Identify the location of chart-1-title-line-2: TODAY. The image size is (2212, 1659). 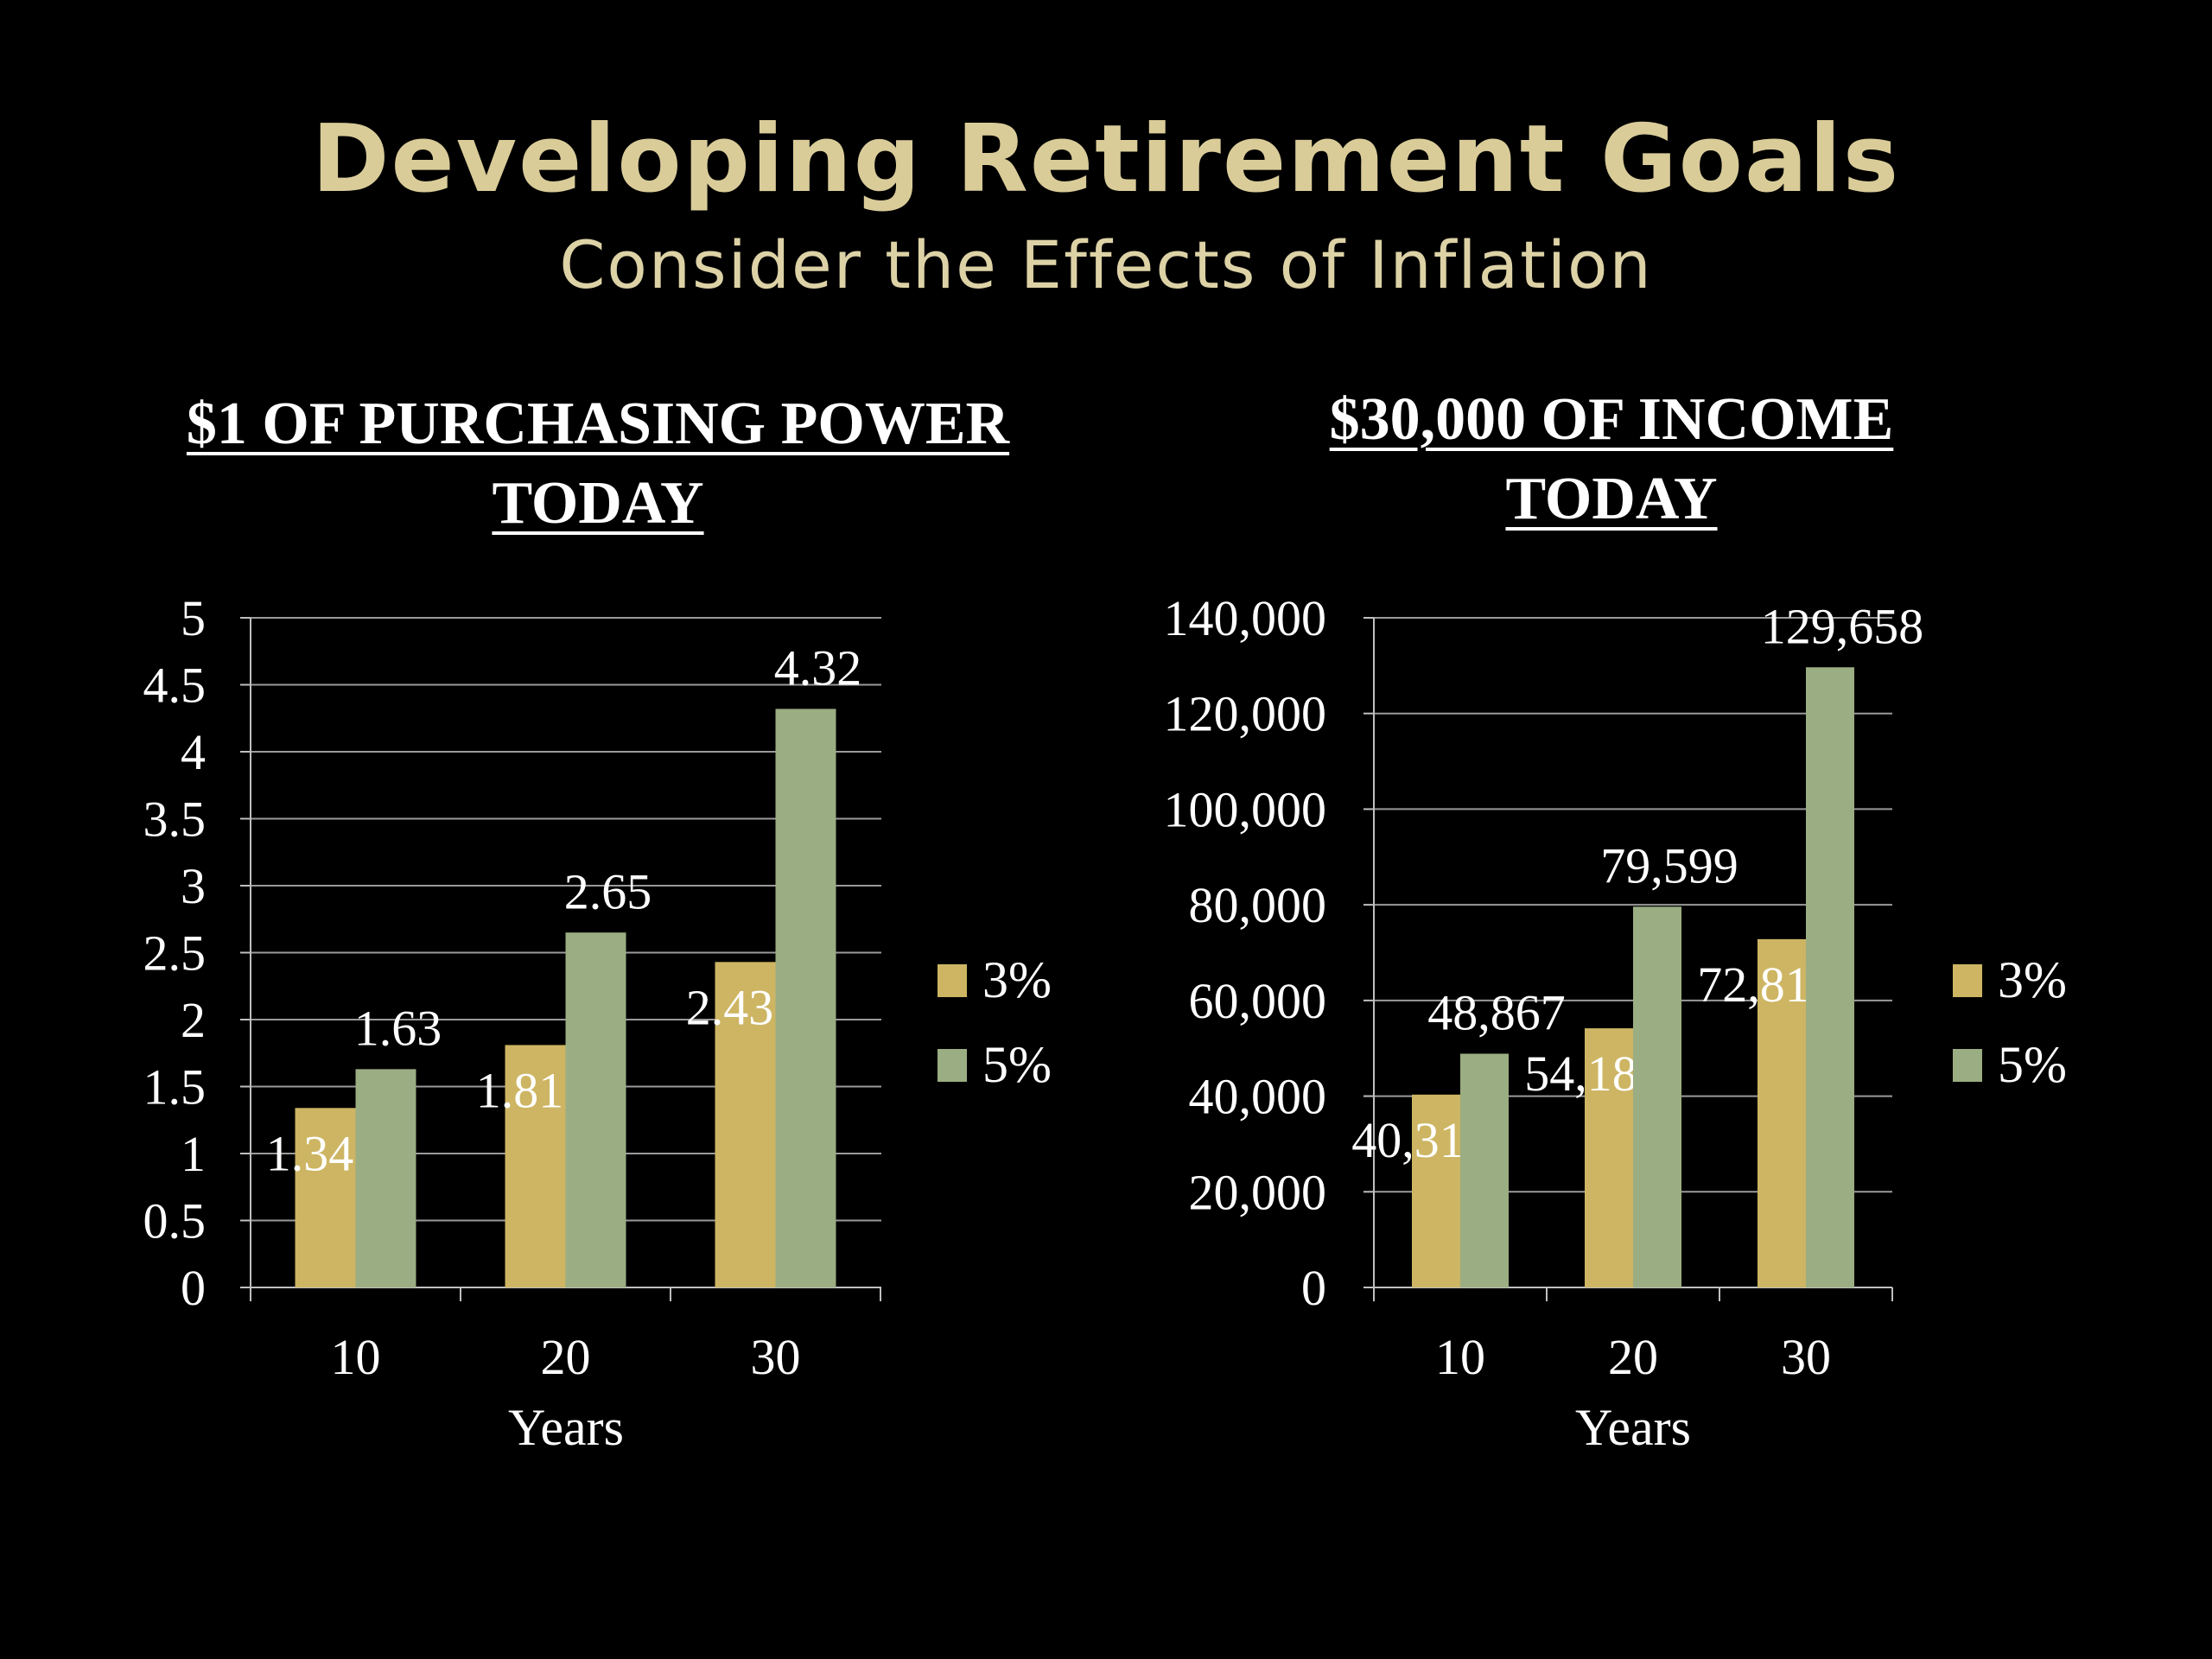
(598, 504).